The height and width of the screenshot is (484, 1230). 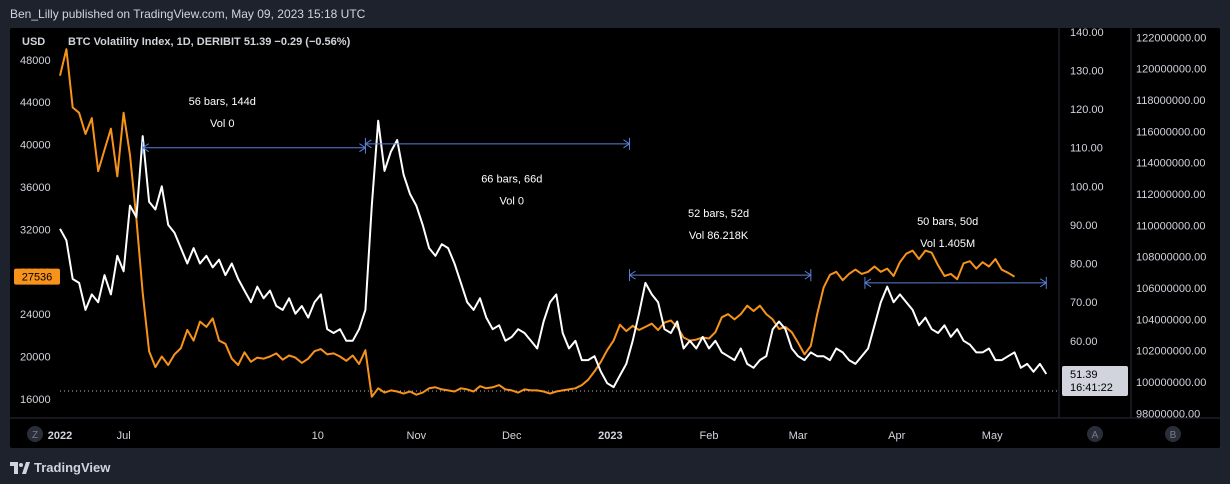 I want to click on right-axis-1-tick-label: 130.00, so click(x=1087, y=71).